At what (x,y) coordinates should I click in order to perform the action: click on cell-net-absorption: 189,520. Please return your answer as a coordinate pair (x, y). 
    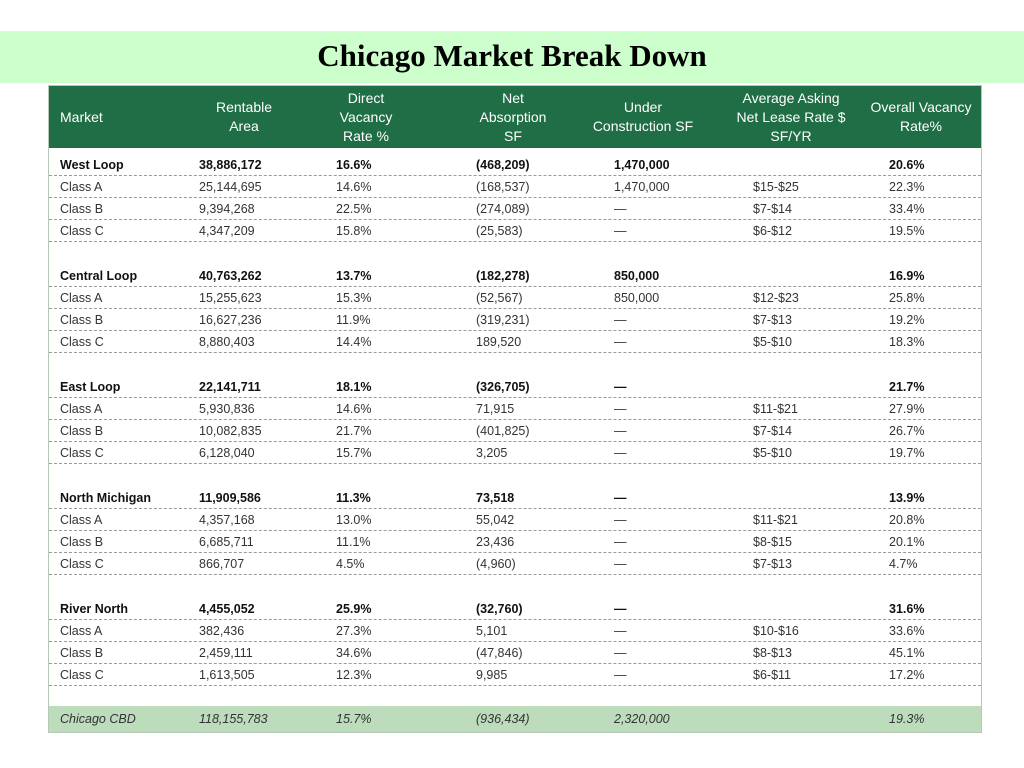
    Looking at the image, I should click on (499, 342).